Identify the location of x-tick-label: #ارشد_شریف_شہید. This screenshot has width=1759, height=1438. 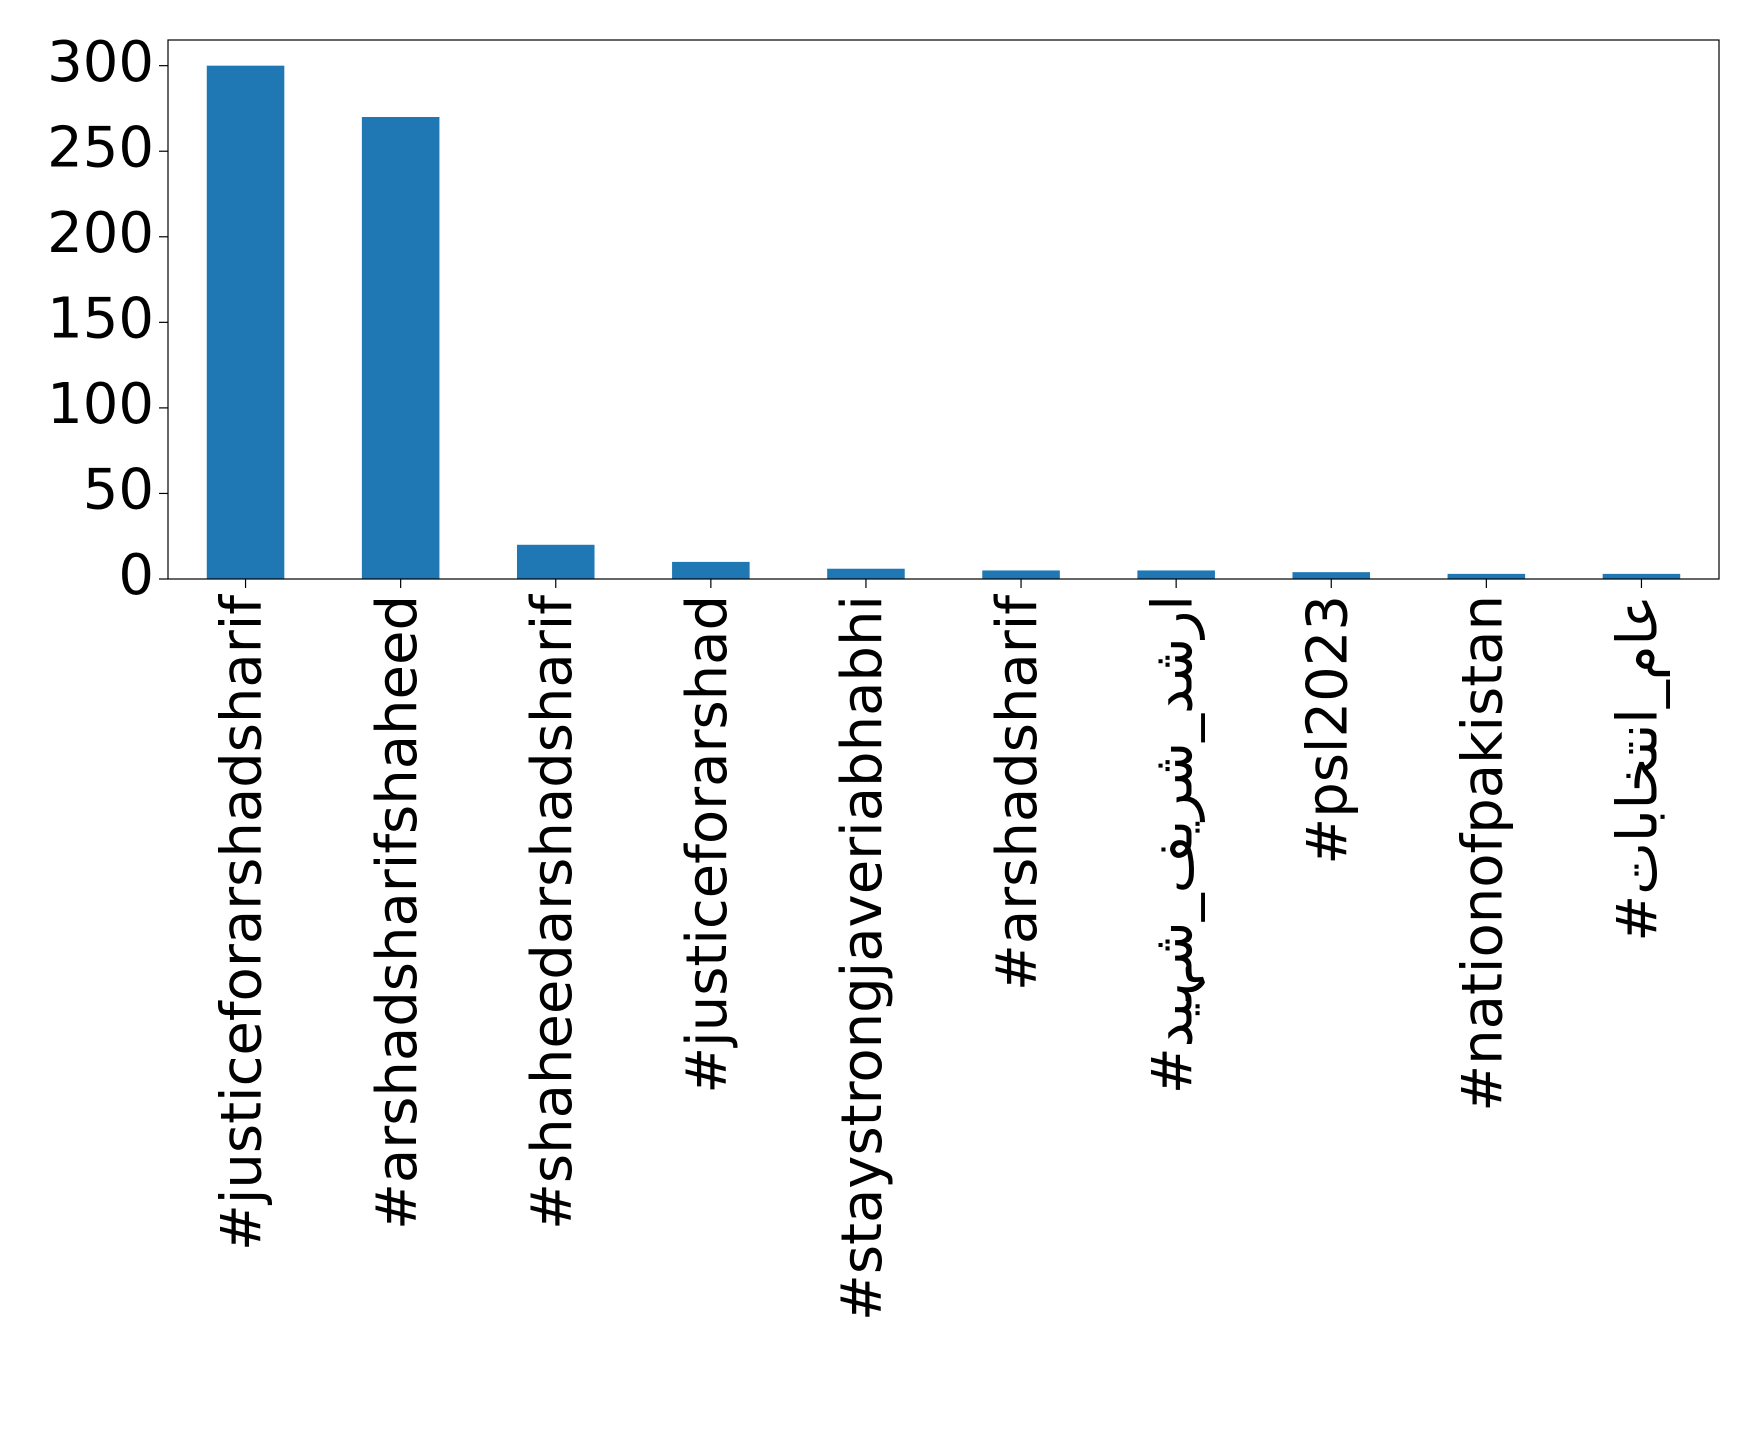
(1172, 844).